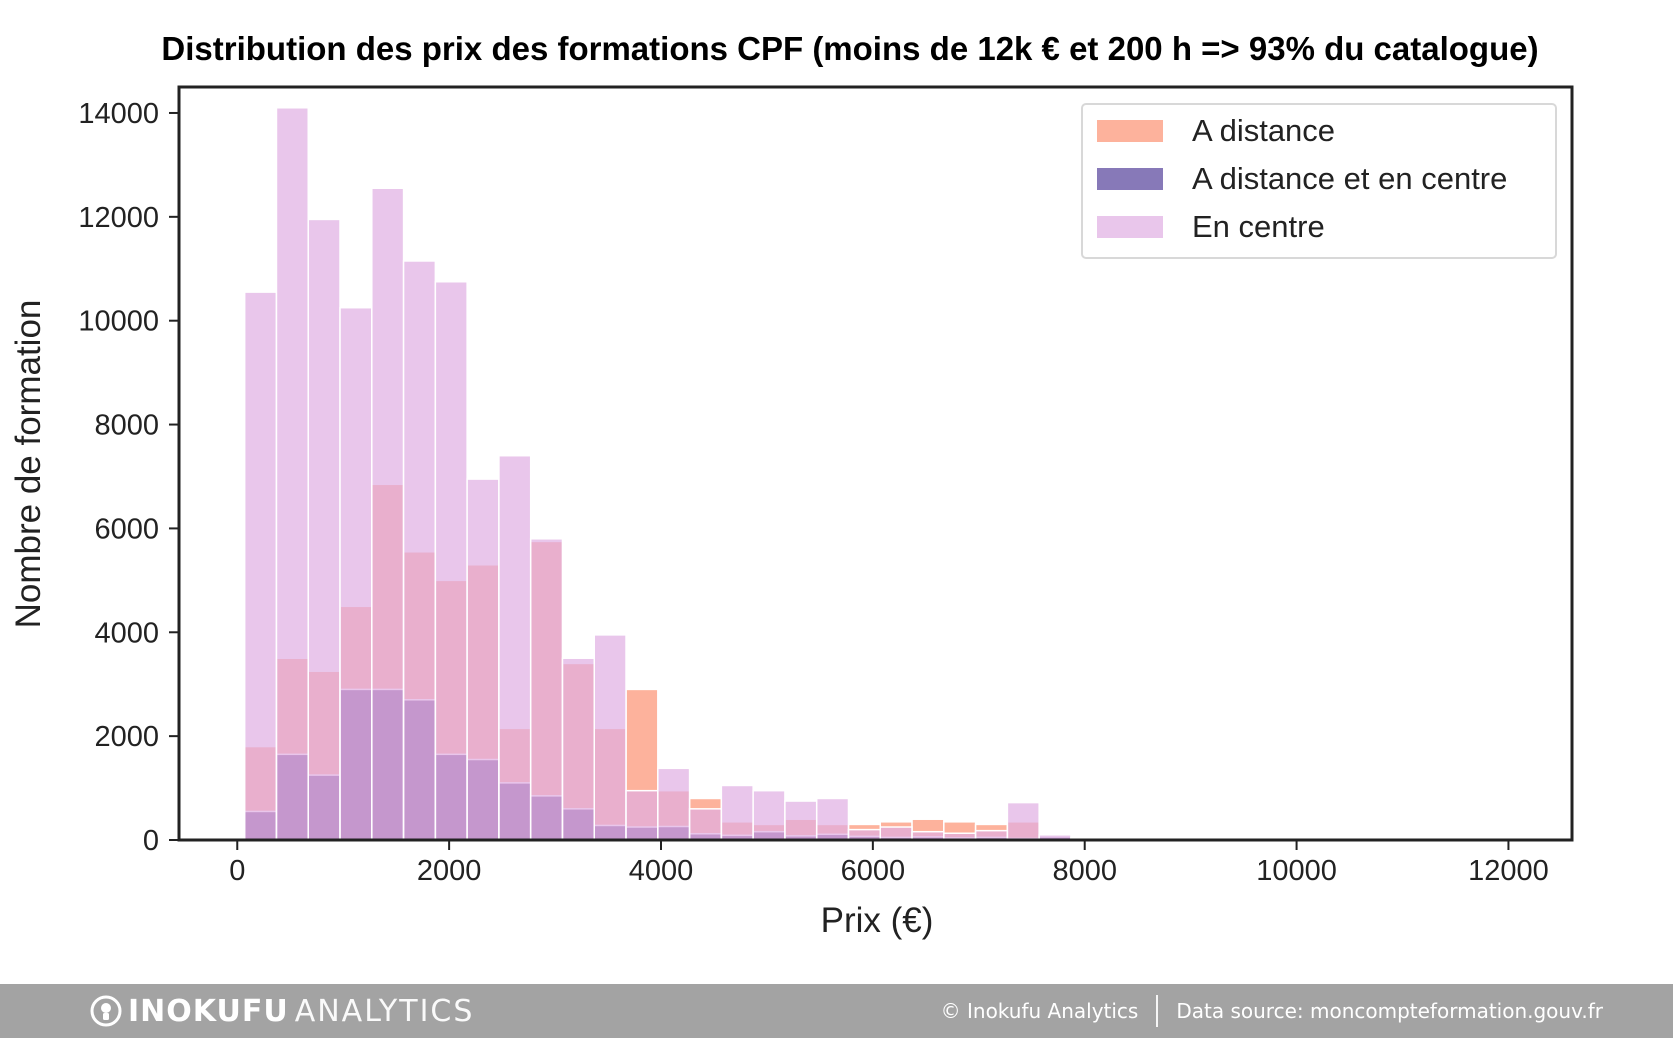 The width and height of the screenshot is (1673, 1038). I want to click on x-tick-label: 10000, so click(1296, 871).